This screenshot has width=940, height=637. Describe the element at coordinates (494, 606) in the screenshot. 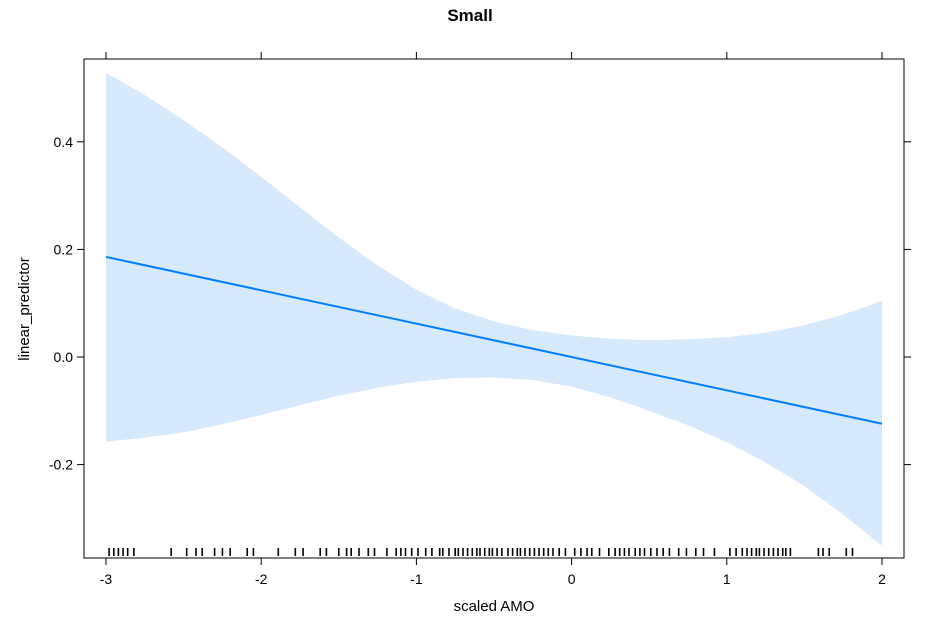

I see `x-axis-label: scaled AMO` at that location.